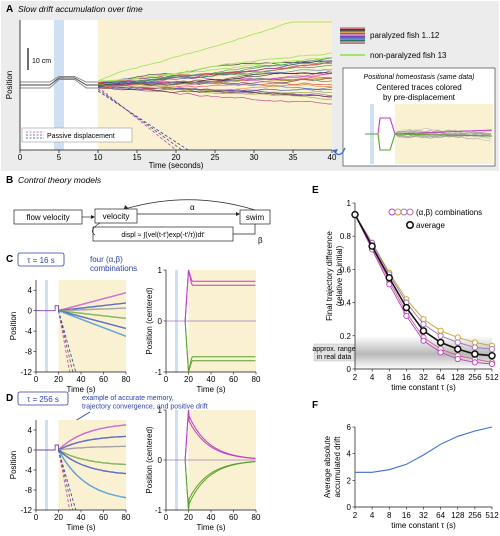  Describe the element at coordinates (176, 157) in the screenshot. I see `panel-a-x-tick-label: 20` at that location.